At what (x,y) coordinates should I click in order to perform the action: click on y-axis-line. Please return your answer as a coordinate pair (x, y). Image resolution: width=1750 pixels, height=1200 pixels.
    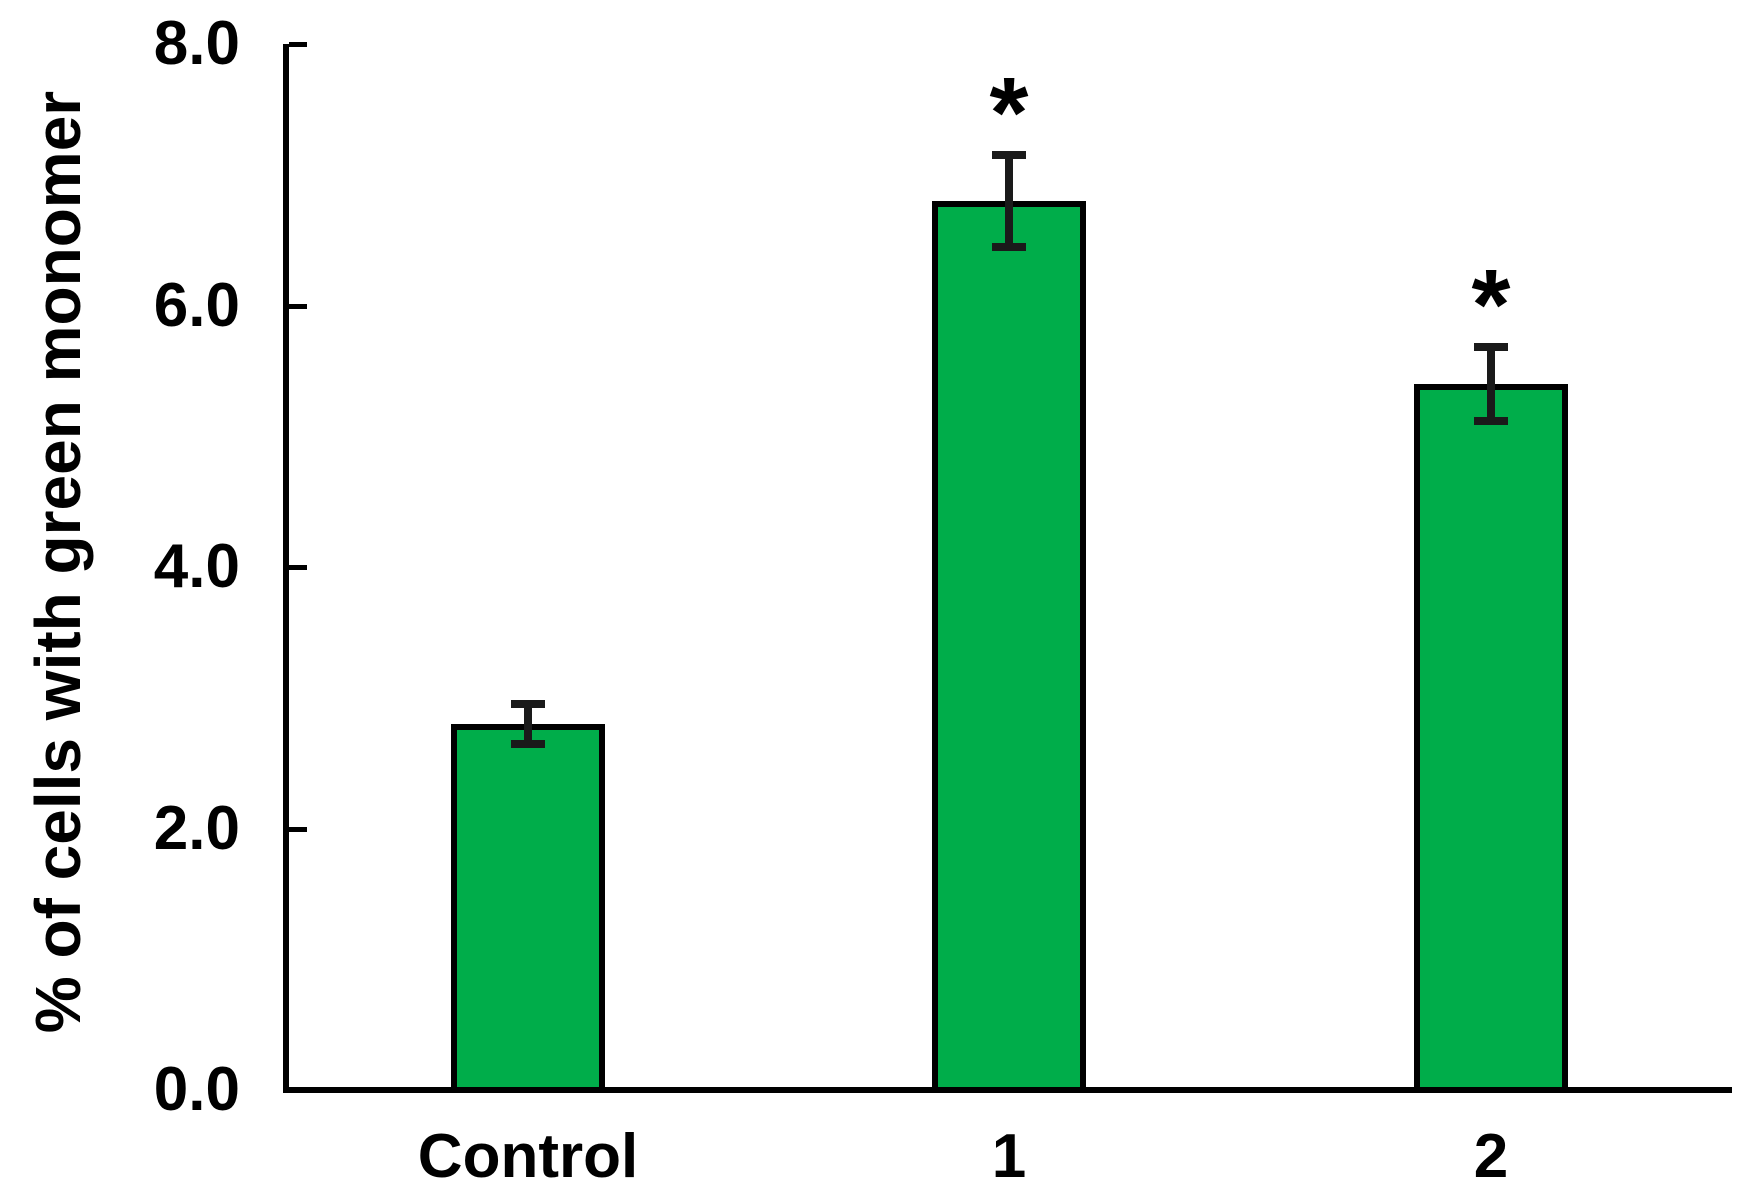
    Looking at the image, I should click on (286, 568).